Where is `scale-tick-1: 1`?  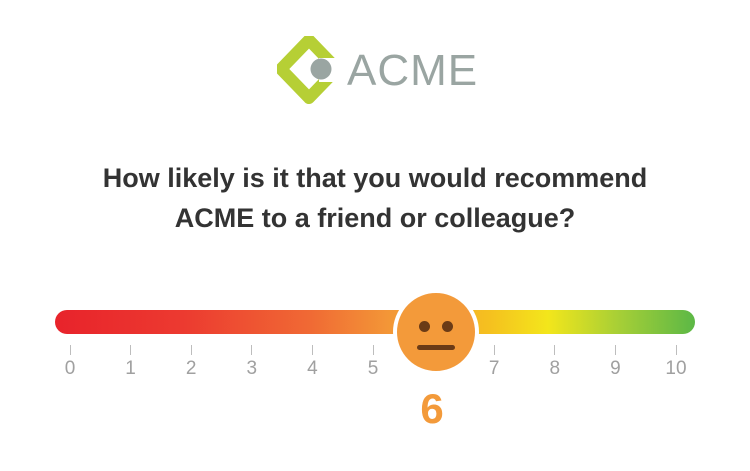 scale-tick-1: 1 is located at coordinates (131, 362).